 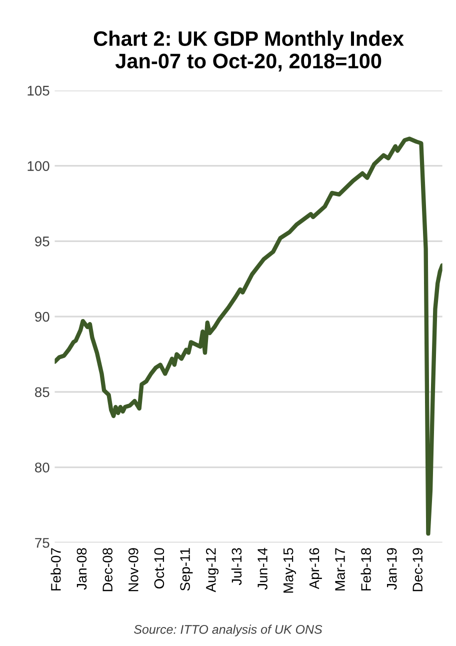 I want to click on x-tick-label: Dec-19, so click(x=417, y=570).